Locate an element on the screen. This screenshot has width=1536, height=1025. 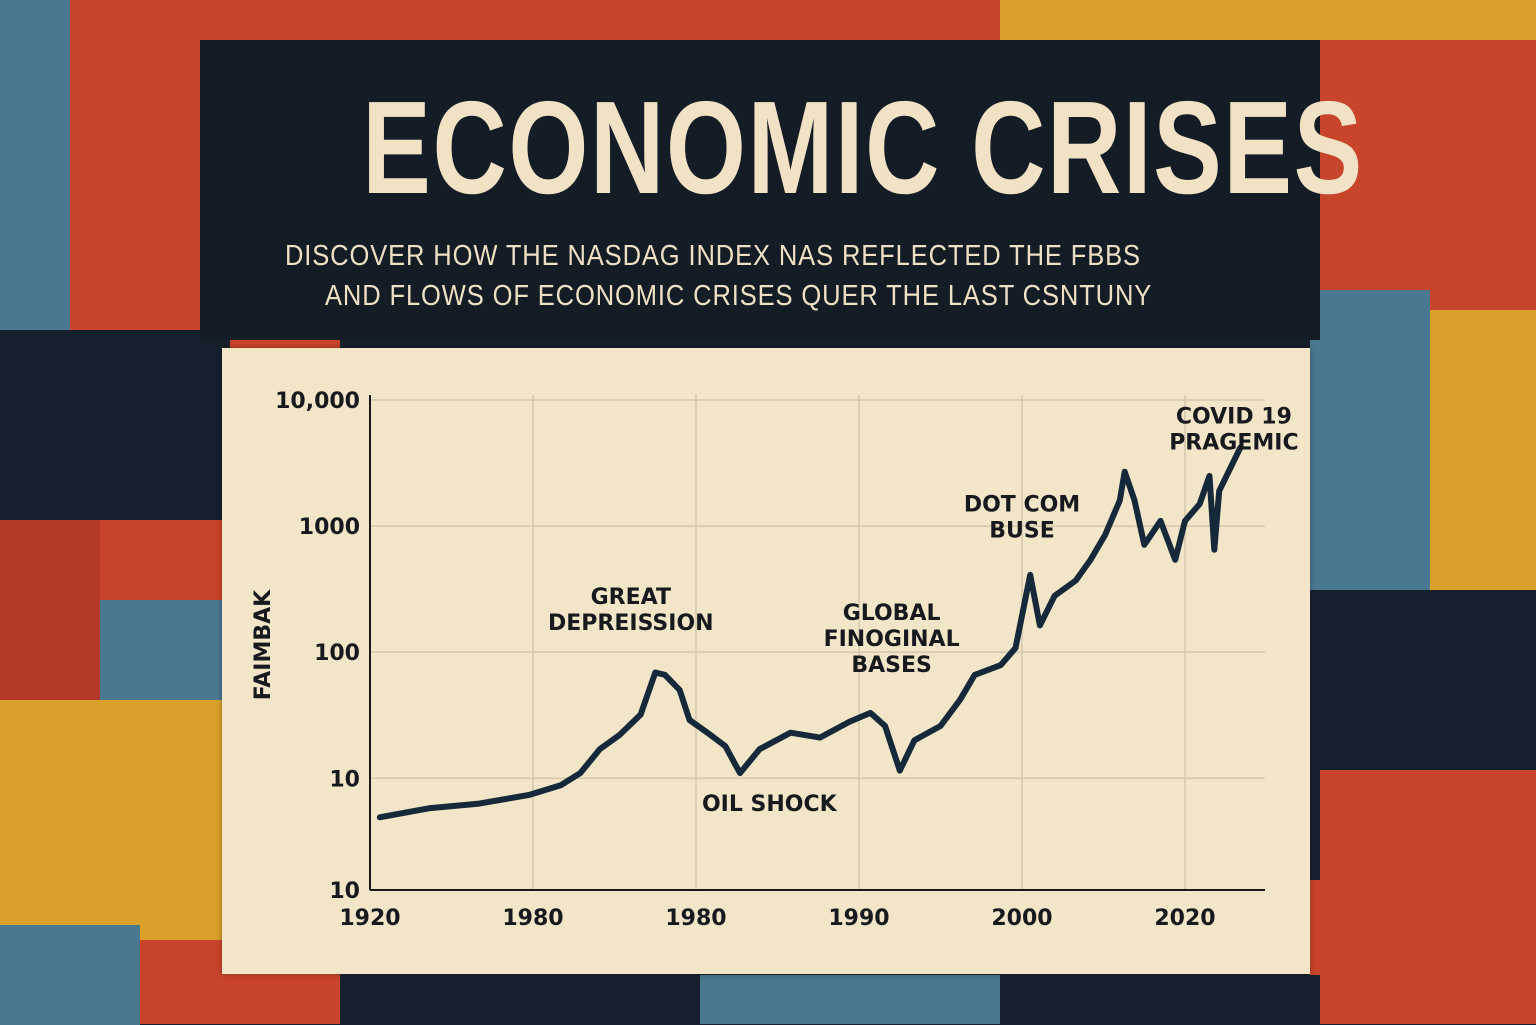
y-tick-label: 1000 is located at coordinates (329, 527).